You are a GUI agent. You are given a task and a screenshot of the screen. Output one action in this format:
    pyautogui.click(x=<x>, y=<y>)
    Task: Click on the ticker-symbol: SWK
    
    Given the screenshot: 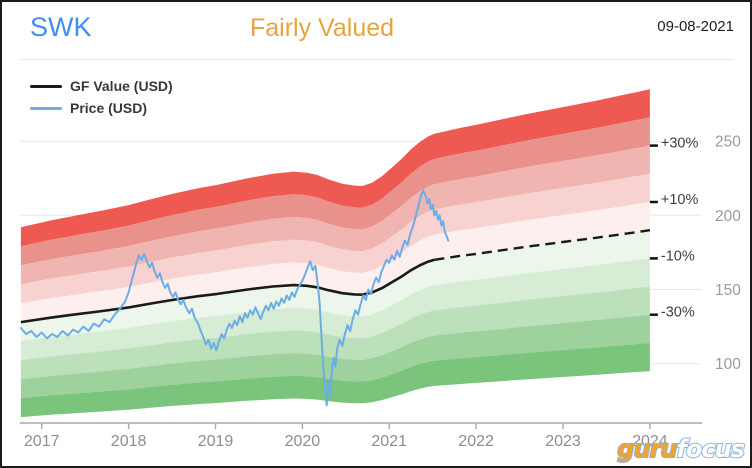 What is the action you would take?
    pyautogui.click(x=61, y=27)
    